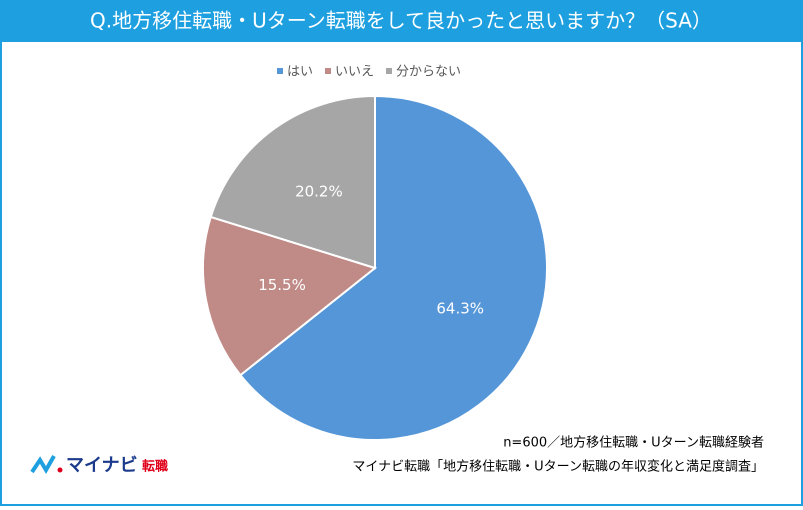 The width and height of the screenshot is (803, 510). What do you see at coordinates (155, 467) in the screenshot?
I see `logo-suffix: 転職` at bounding box center [155, 467].